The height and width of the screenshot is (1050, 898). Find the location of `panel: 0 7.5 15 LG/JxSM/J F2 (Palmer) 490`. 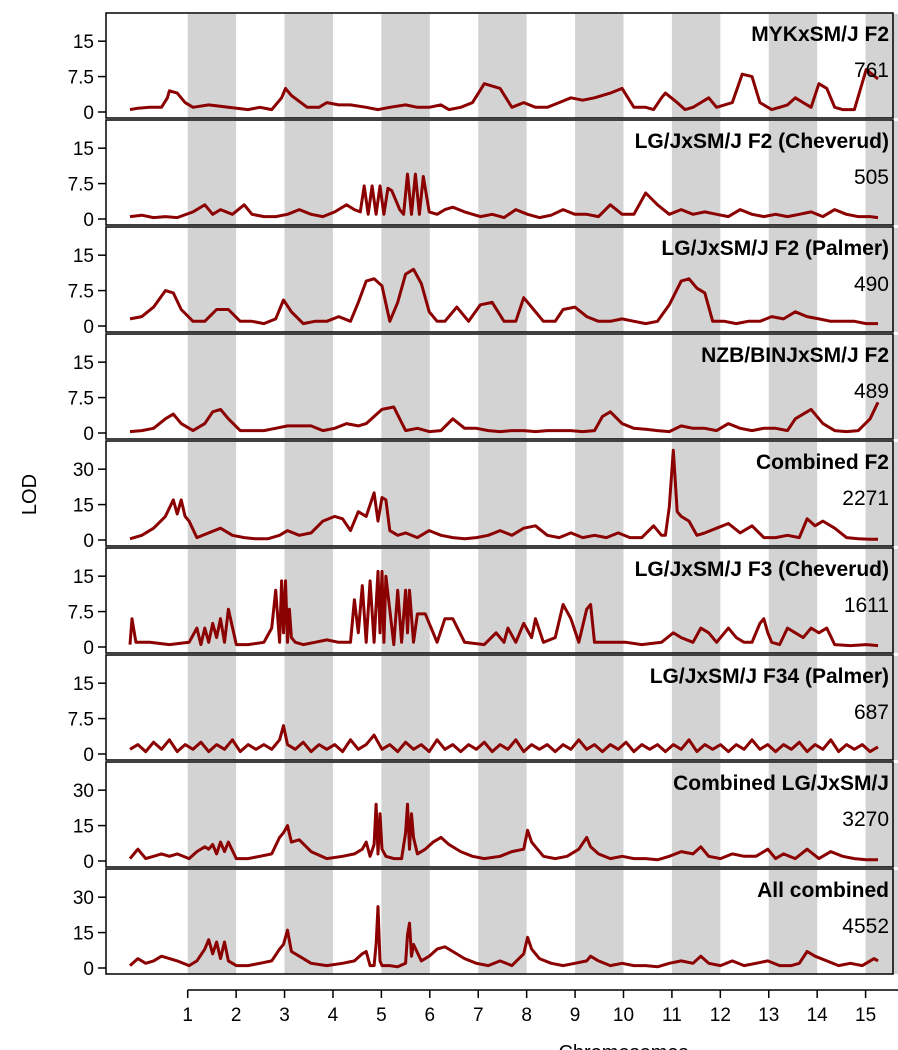

panel: 0 7.5 15 LG/JxSM/J F2 (Palmer) 490 is located at coordinates (483, 282).